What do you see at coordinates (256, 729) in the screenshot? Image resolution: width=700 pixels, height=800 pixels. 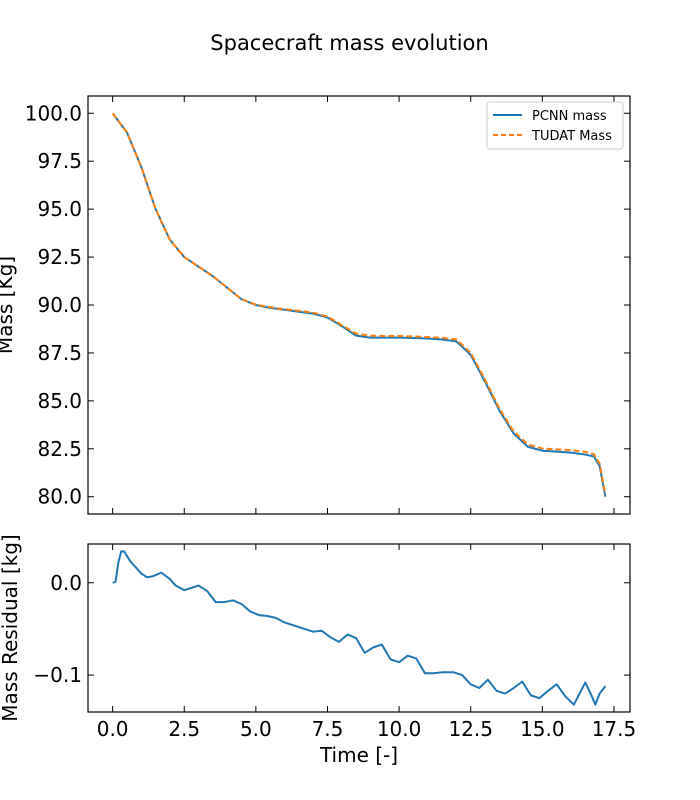 I see `x-tick-label: 5.0` at bounding box center [256, 729].